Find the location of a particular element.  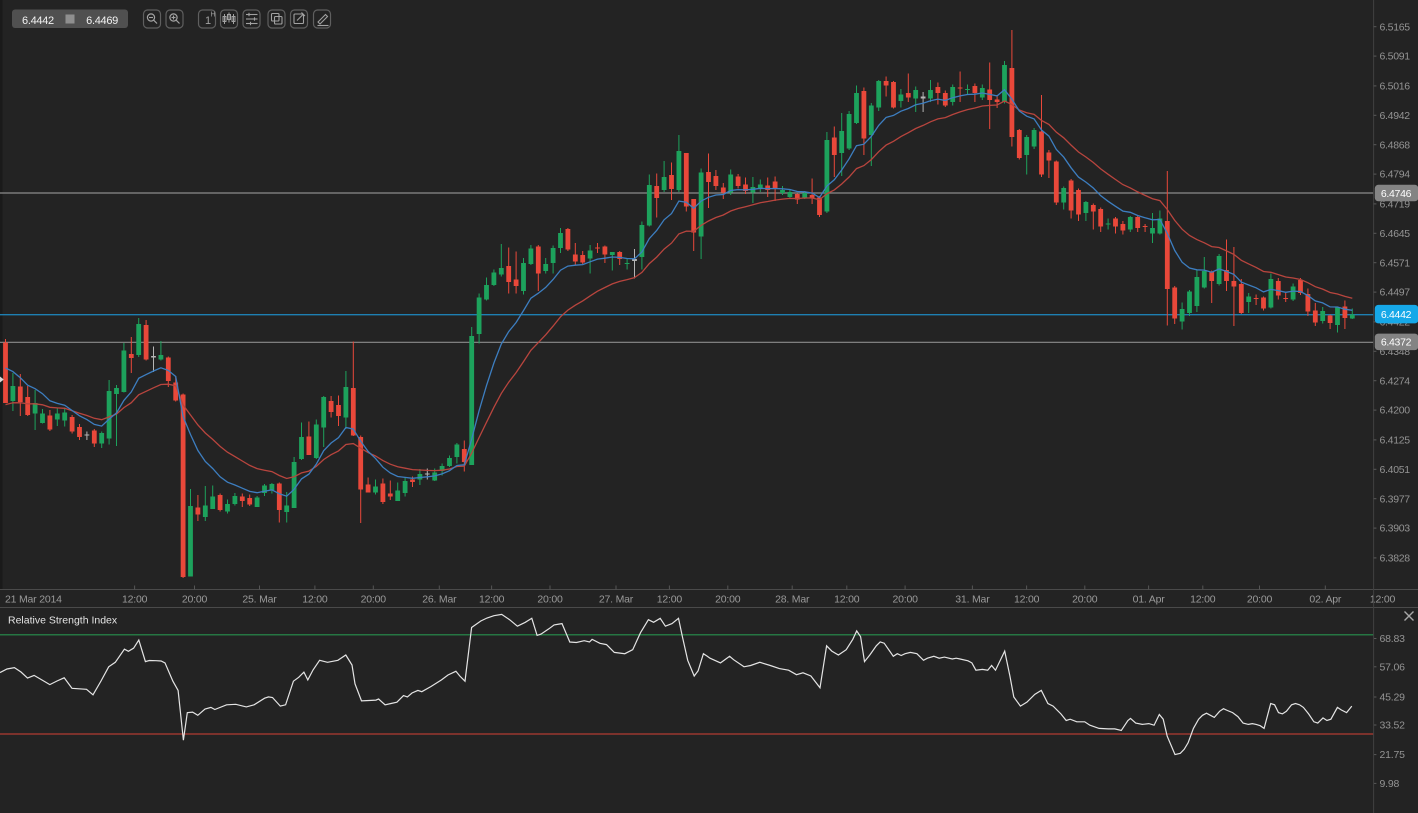

svg-text: 21 Mar 2014 is located at coordinates (33, 600).